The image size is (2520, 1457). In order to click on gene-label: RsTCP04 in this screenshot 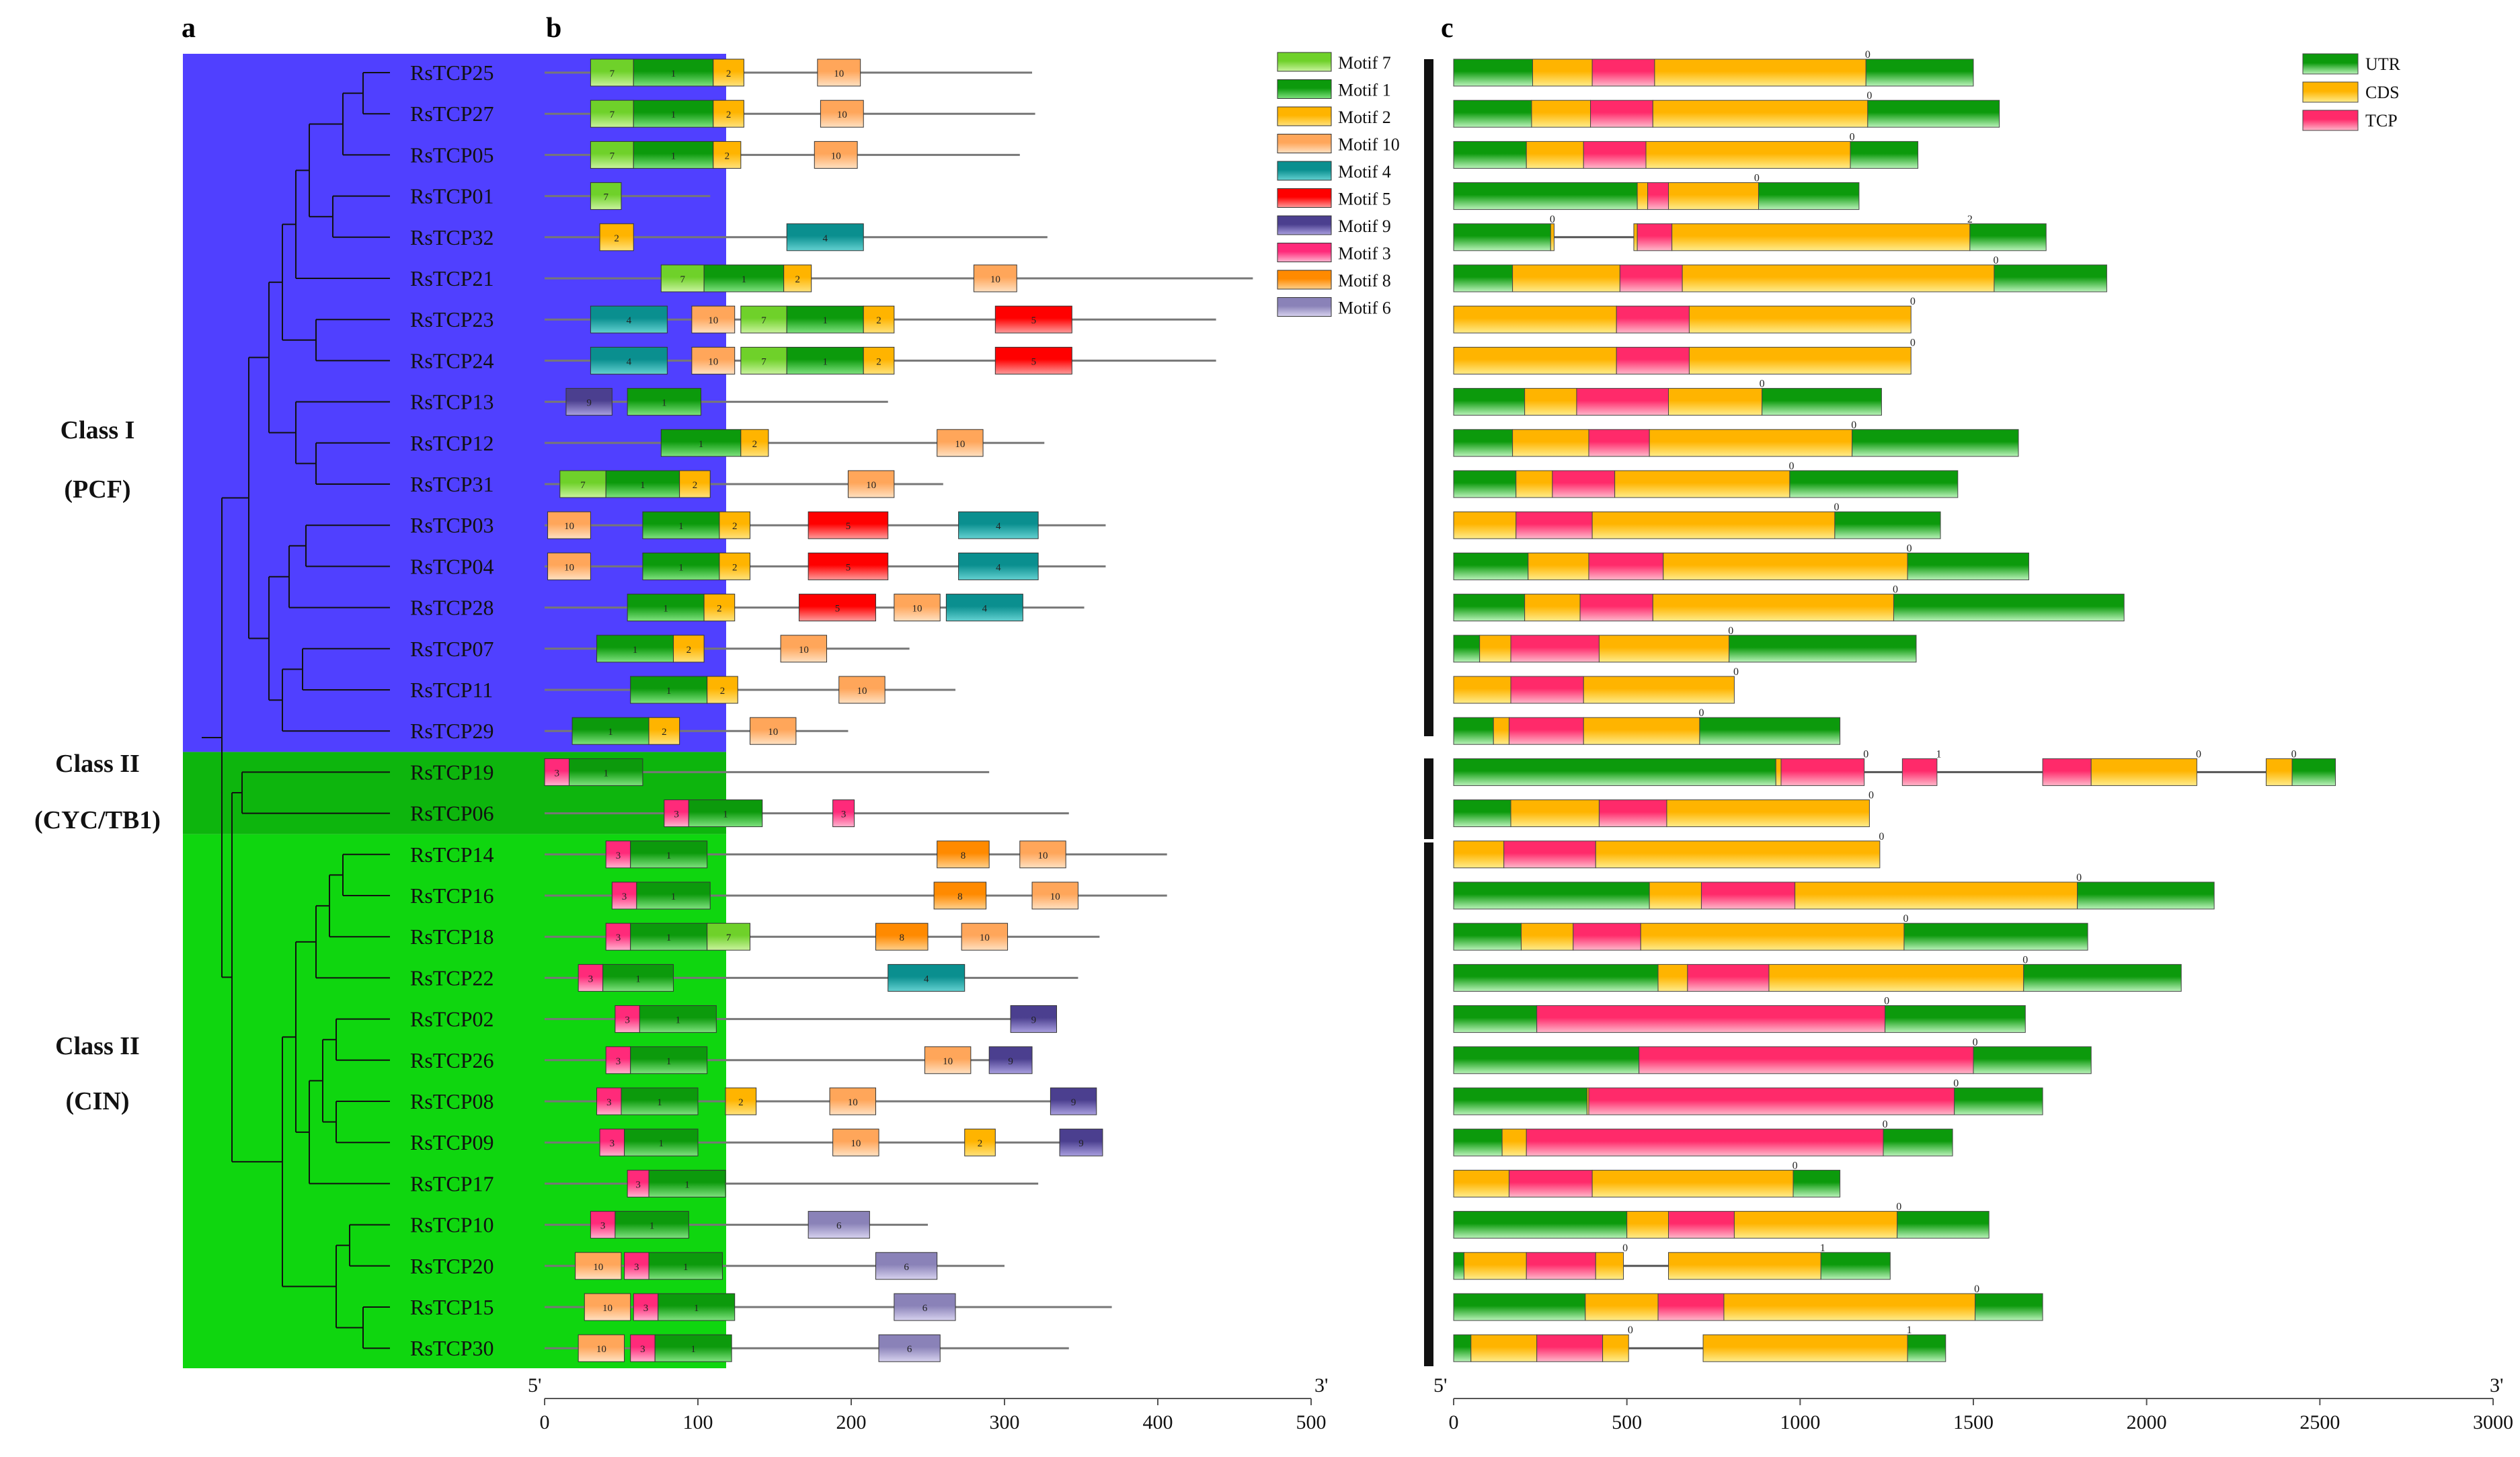, I will do `click(452, 566)`.